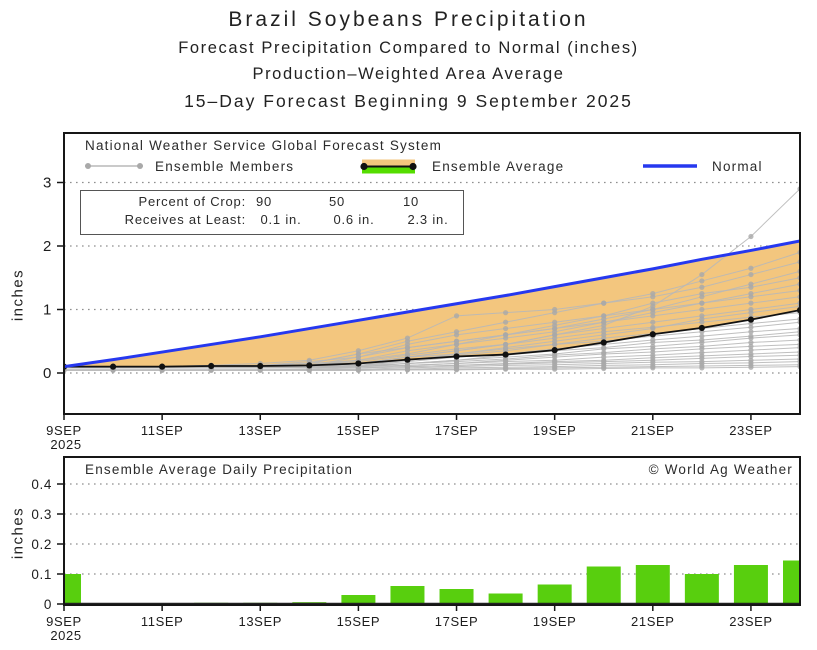  Describe the element at coordinates (432, 338) in the screenshot. I see `ensemble-average-line` at that location.